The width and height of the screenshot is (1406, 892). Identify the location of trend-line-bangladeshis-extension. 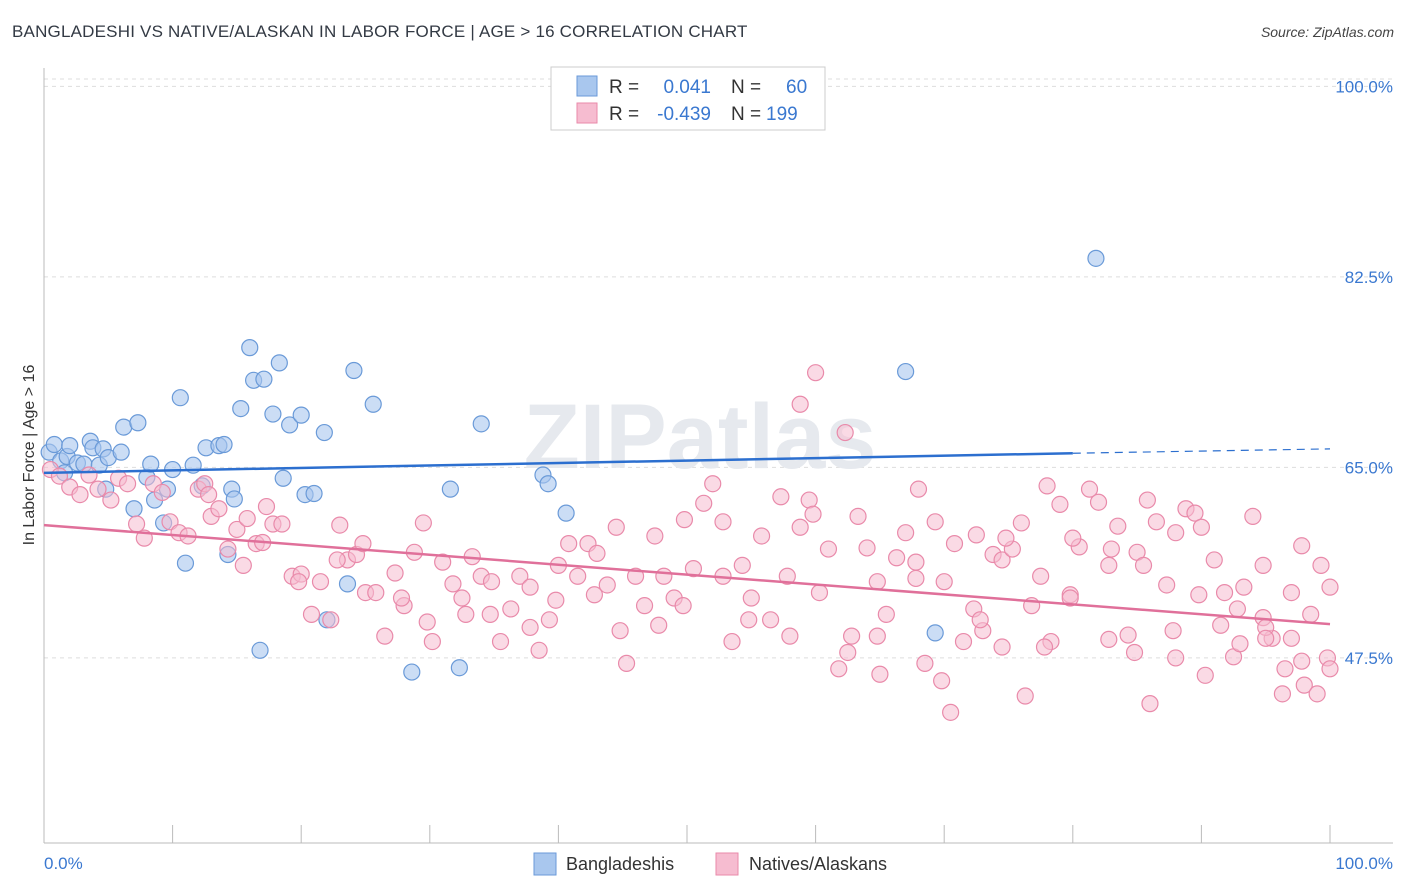
(1201, 451).